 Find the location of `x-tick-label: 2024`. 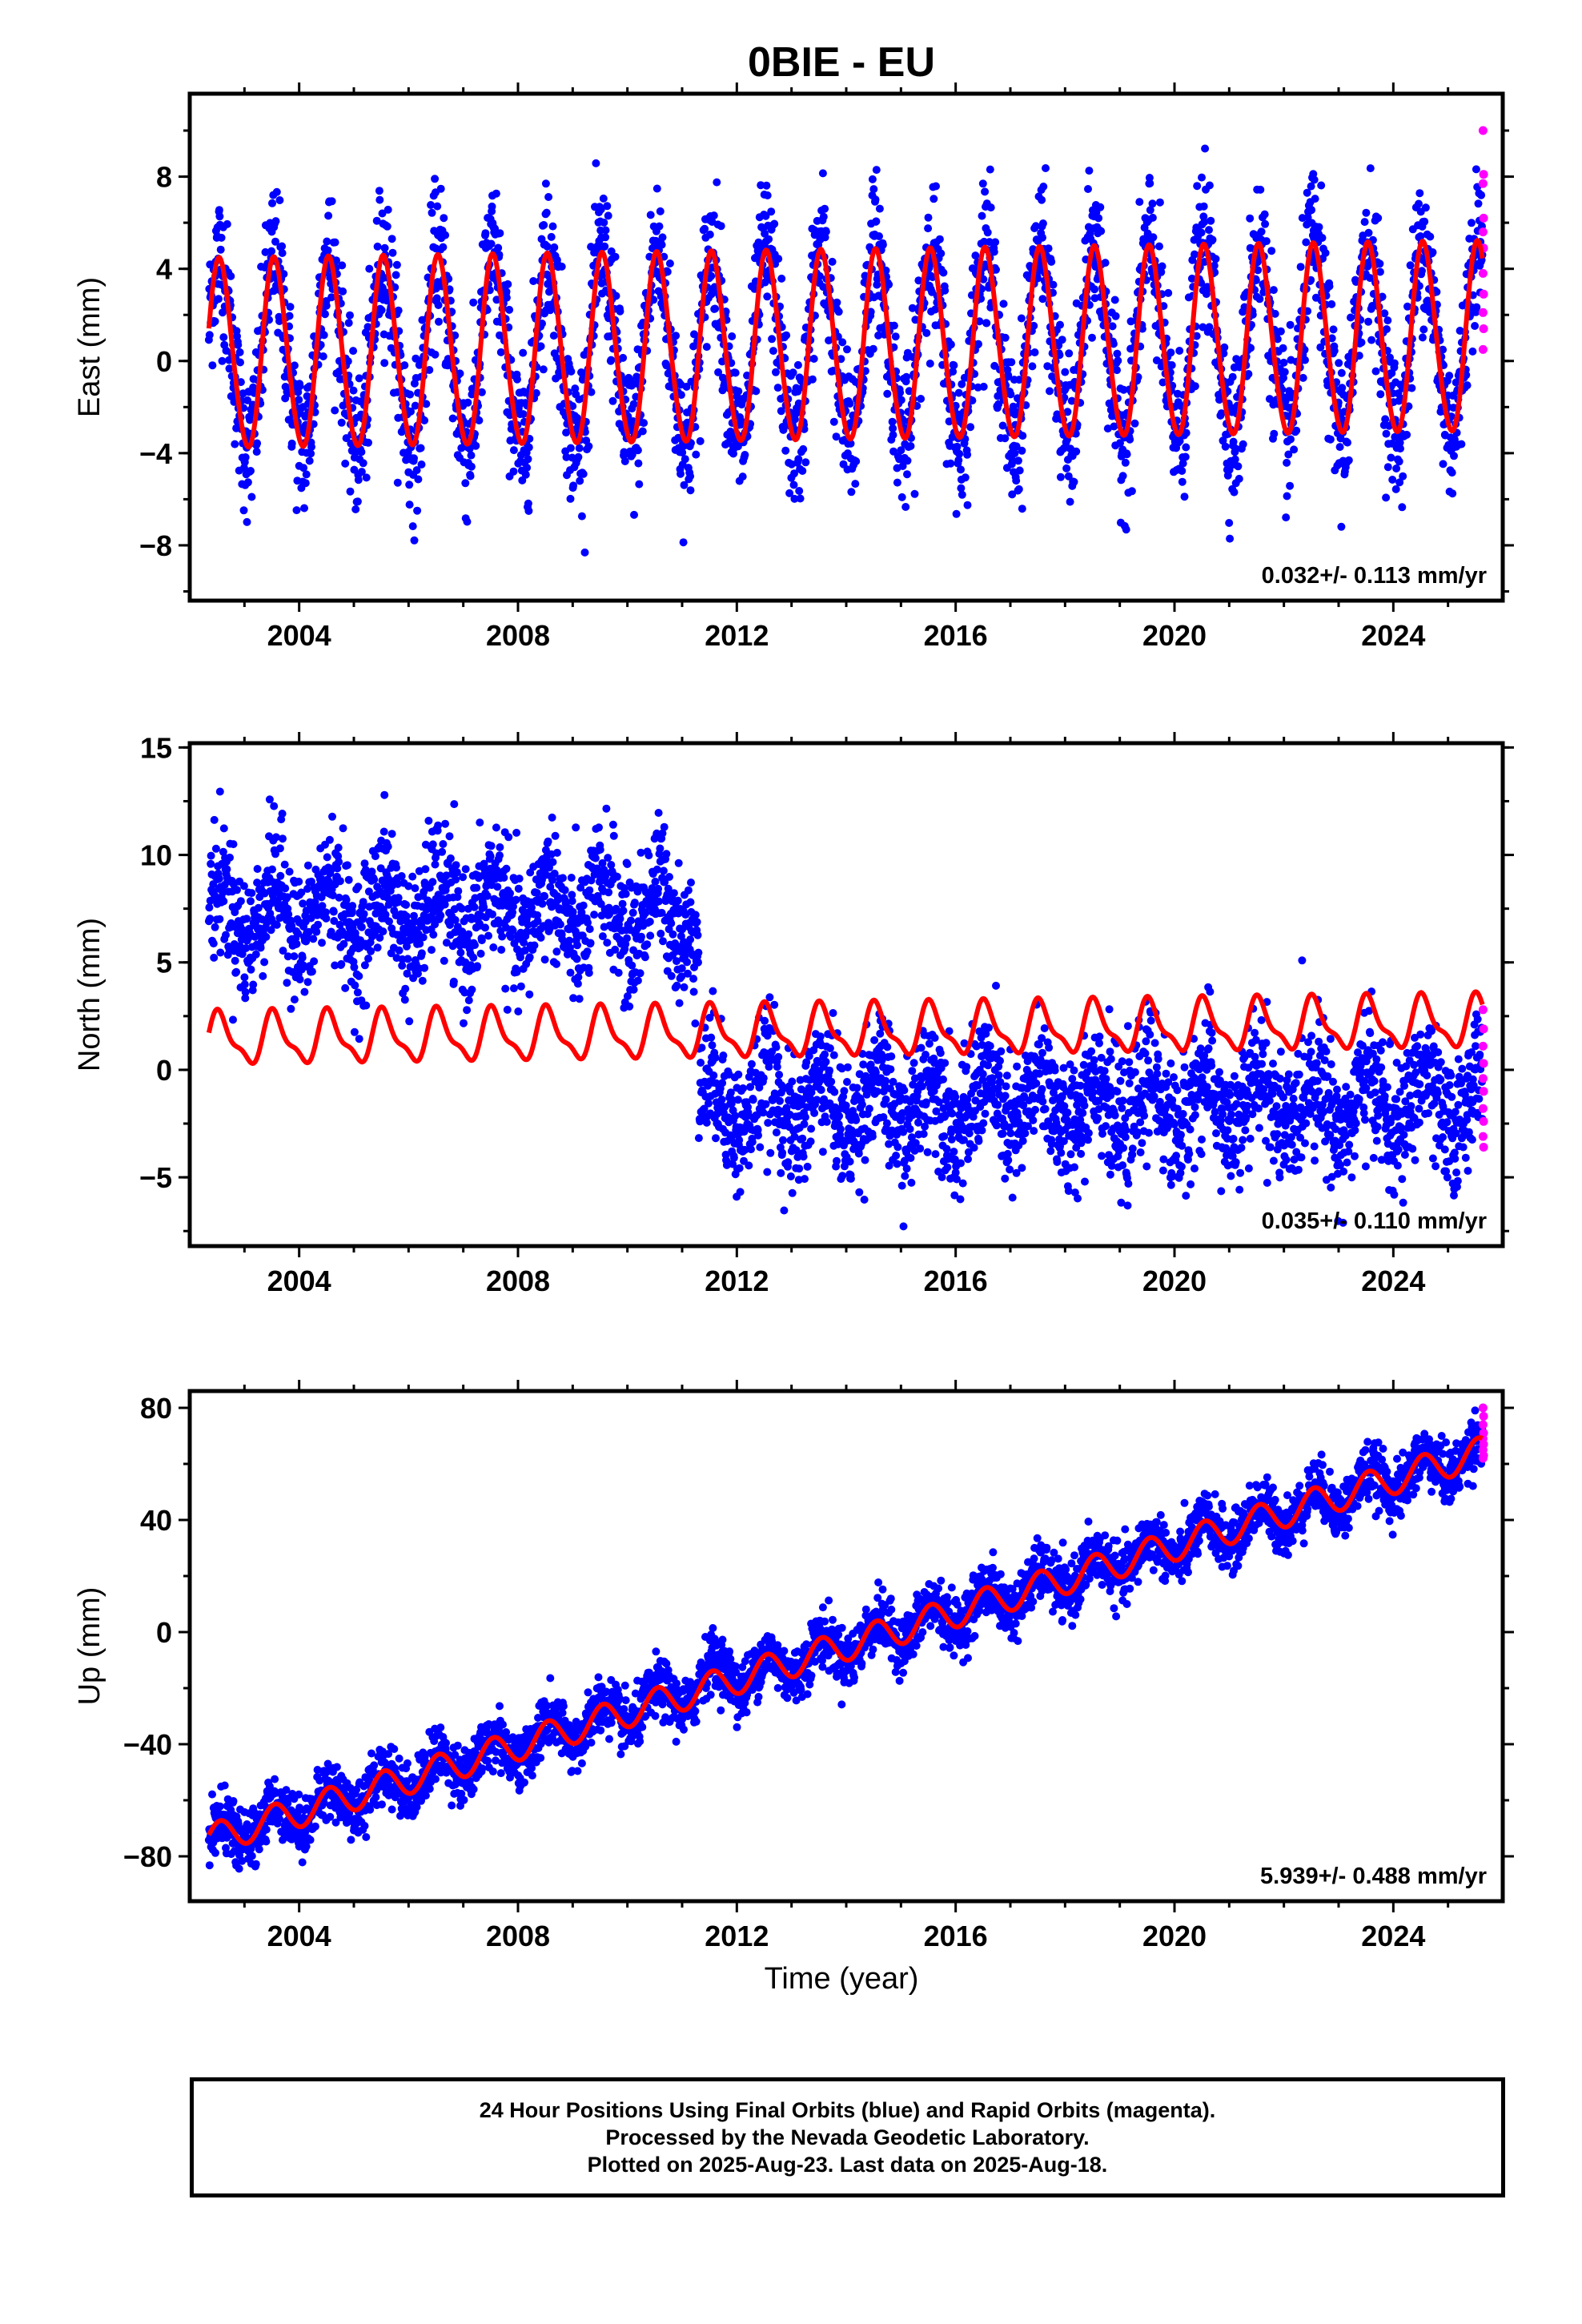

x-tick-label: 2024 is located at coordinates (1393, 635).